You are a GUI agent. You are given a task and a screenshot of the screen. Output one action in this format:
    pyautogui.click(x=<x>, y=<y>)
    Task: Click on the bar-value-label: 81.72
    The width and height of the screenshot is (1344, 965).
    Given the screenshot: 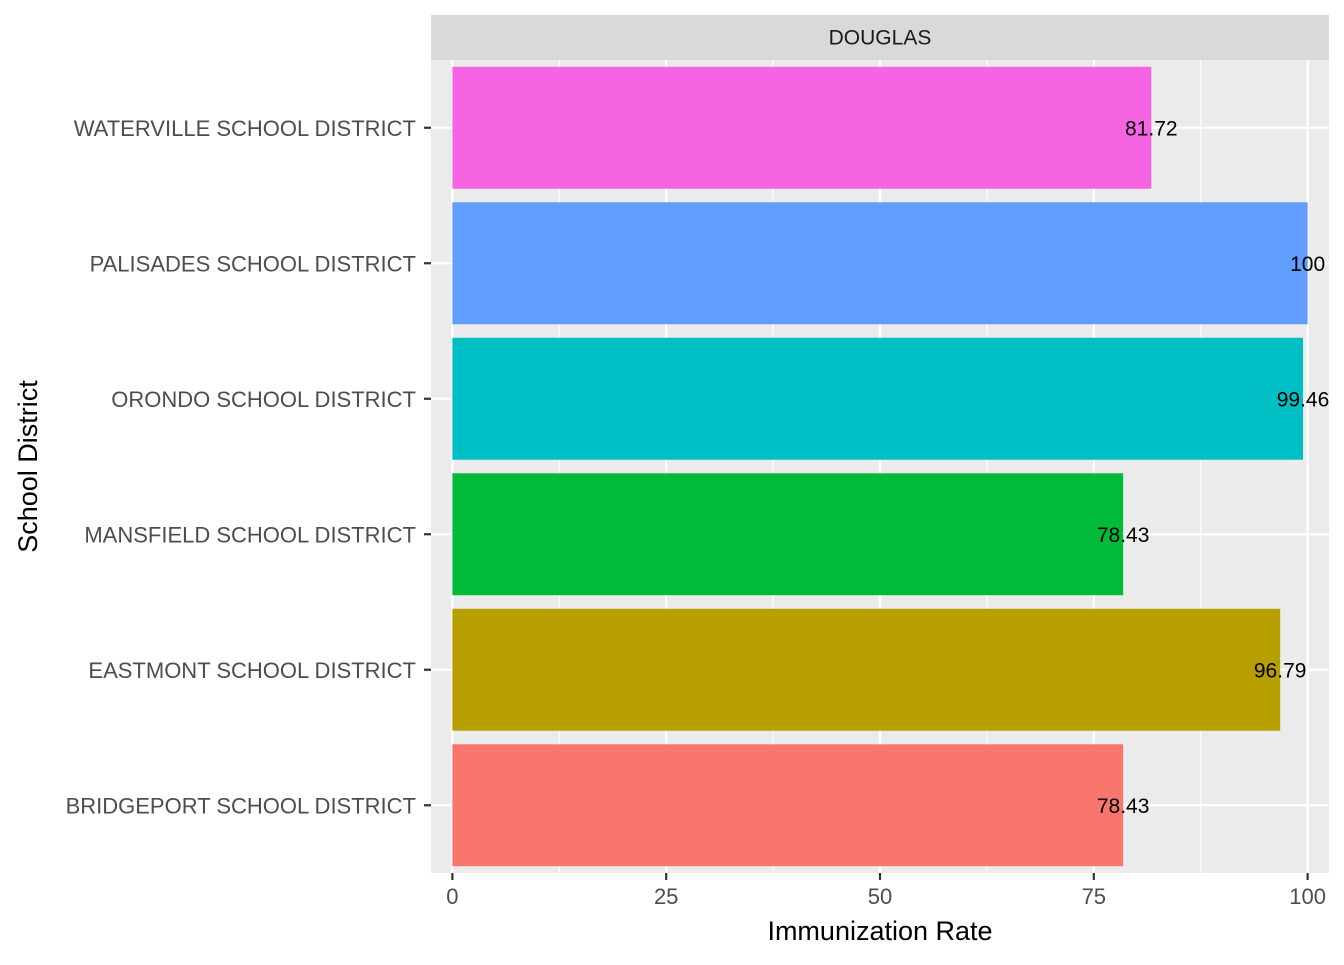 What is the action you would take?
    pyautogui.click(x=1151, y=128)
    